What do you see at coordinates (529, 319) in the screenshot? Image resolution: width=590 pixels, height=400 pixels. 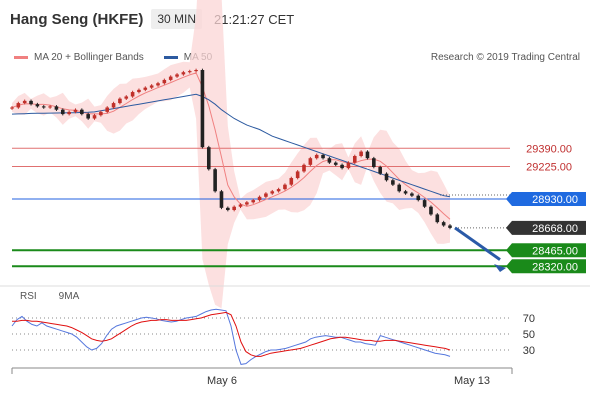 I see `rsi-tick-label: 70` at bounding box center [529, 319].